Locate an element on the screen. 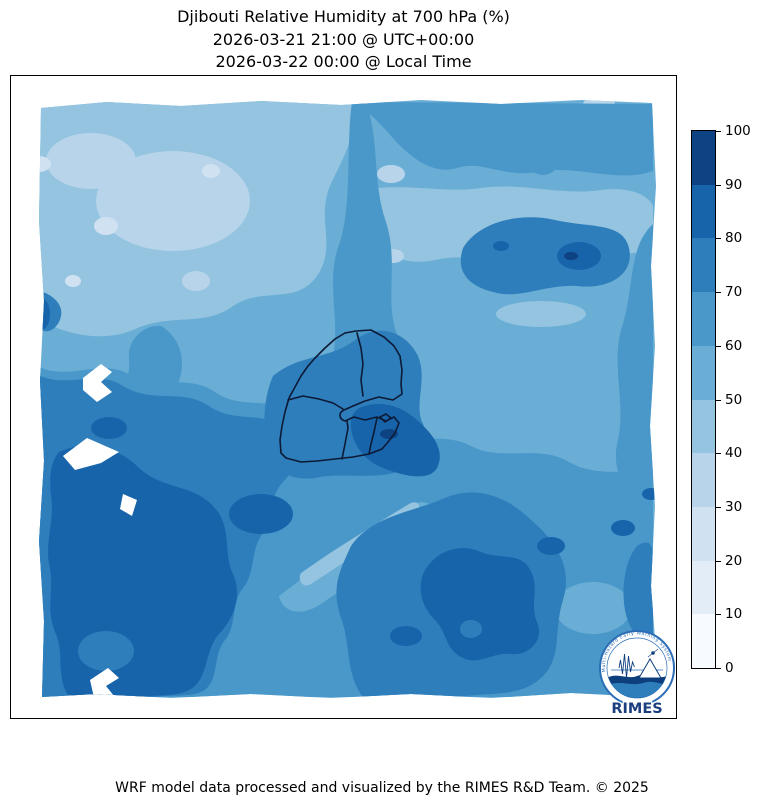 This screenshot has height=808, width=764. satellite-beam is located at coordinates (653, 653).